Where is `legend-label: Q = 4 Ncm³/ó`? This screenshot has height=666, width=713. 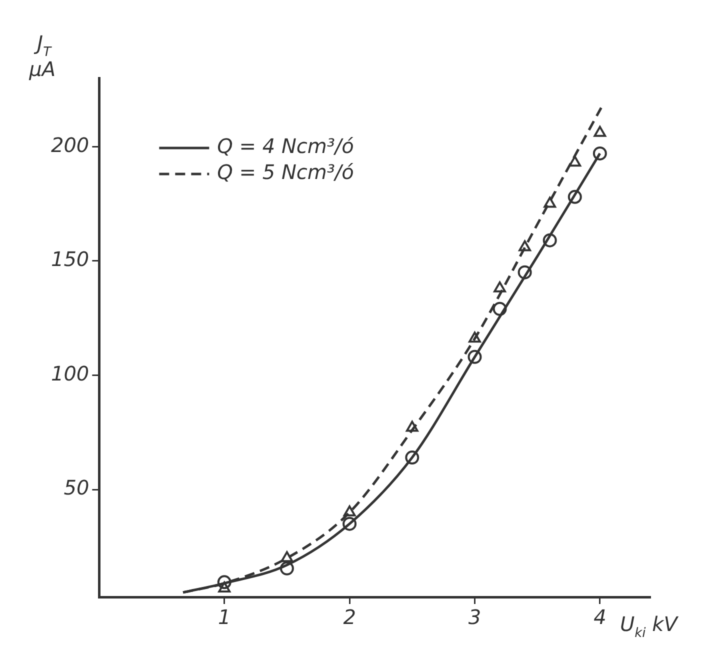 legend-label: Q = 4 Ncm³/ó is located at coordinates (285, 146).